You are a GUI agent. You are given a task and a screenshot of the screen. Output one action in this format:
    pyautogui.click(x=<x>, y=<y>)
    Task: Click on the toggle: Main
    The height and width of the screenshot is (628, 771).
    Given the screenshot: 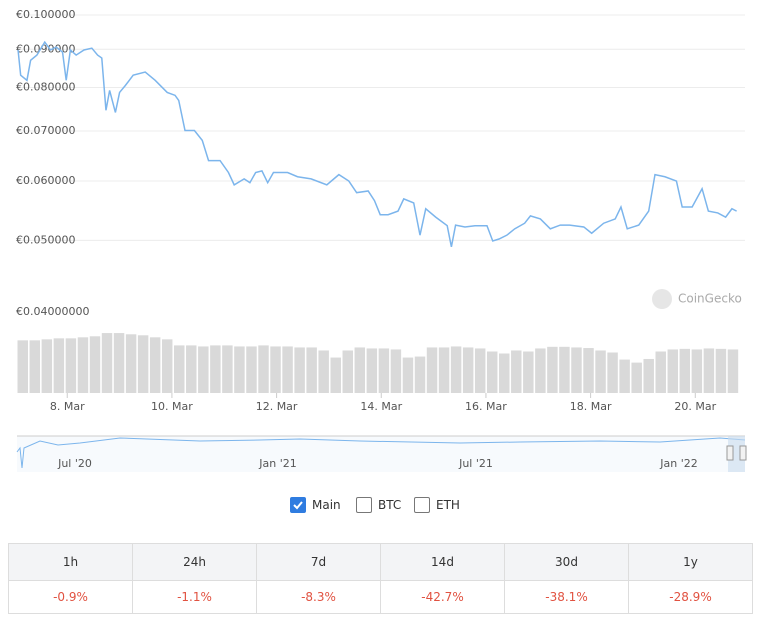 What is the action you would take?
    pyautogui.click(x=315, y=505)
    